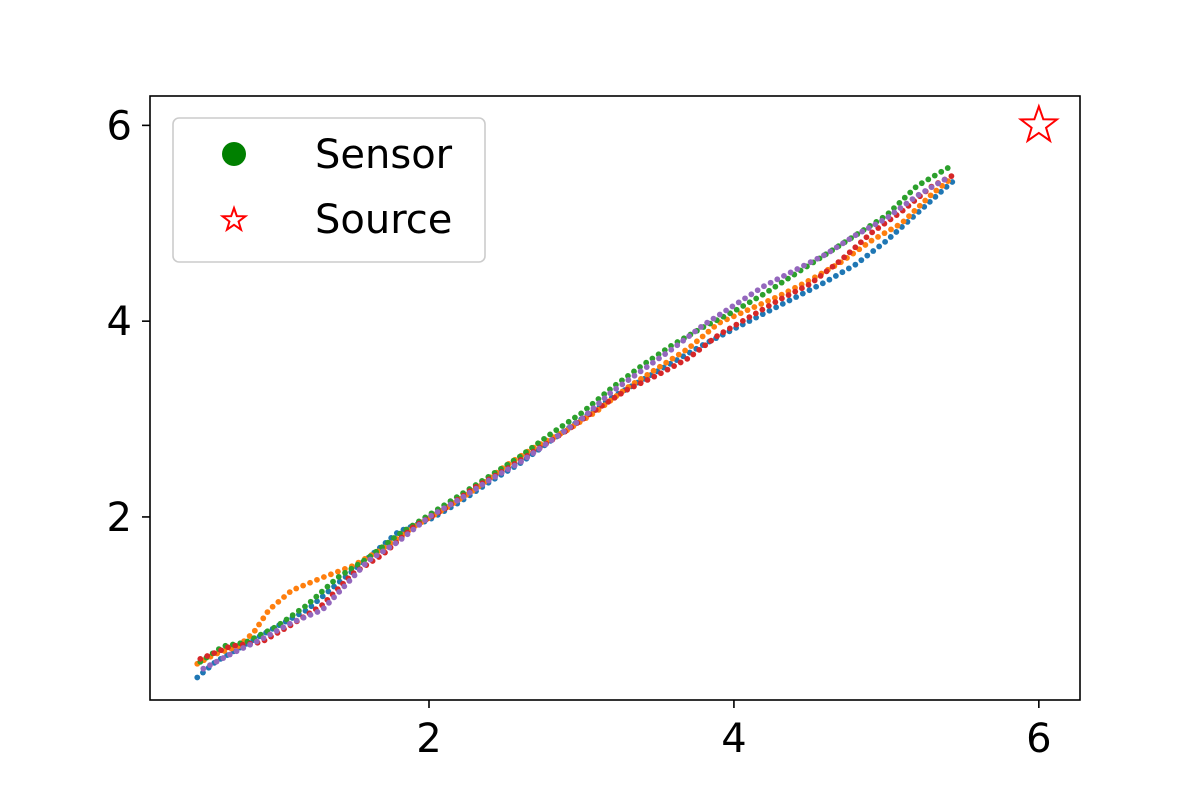 The width and height of the screenshot is (1200, 800). What do you see at coordinates (234, 218) in the screenshot?
I see `legend-source-marker` at bounding box center [234, 218].